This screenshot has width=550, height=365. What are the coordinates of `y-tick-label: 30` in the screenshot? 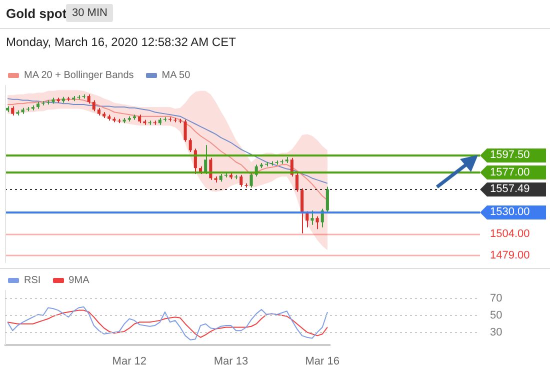 It's located at (496, 332).